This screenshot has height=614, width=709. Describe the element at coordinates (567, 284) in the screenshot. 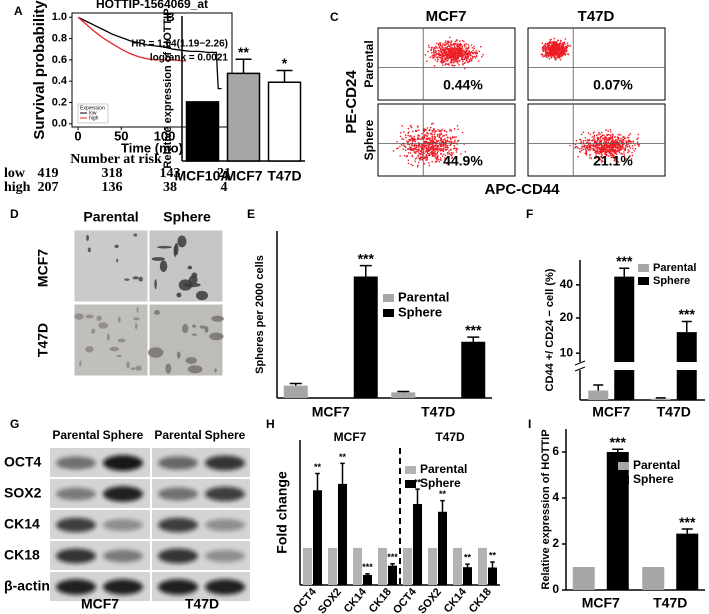

I see `y-tick-label: 40` at that location.